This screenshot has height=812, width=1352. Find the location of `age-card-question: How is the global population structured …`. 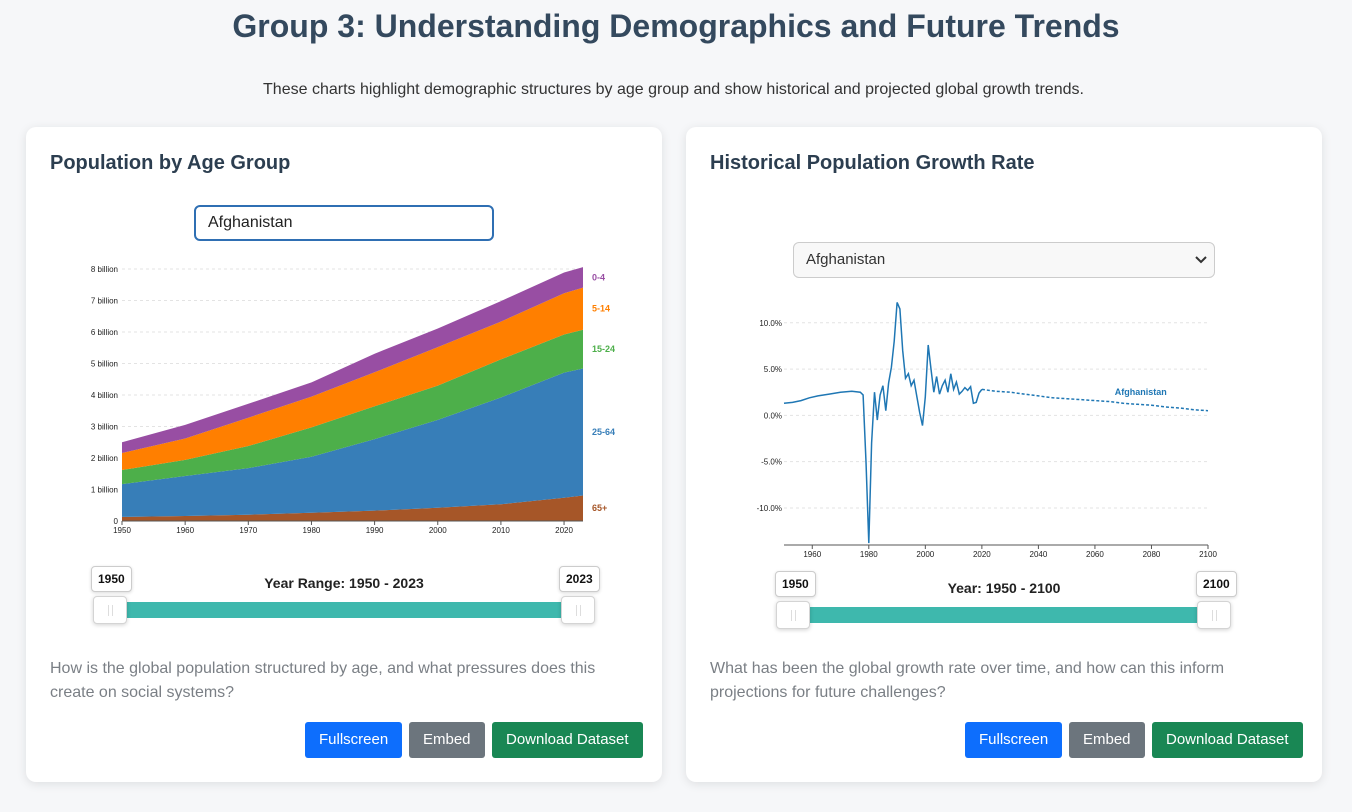

age-card-question: How is the global population structured … is located at coordinates (323, 680).